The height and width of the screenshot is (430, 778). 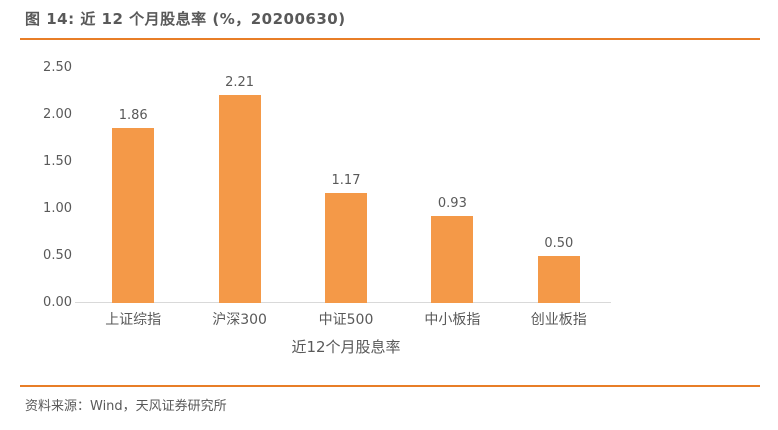 What do you see at coordinates (452, 203) in the screenshot?
I see `bar-value-label: 0.93` at bounding box center [452, 203].